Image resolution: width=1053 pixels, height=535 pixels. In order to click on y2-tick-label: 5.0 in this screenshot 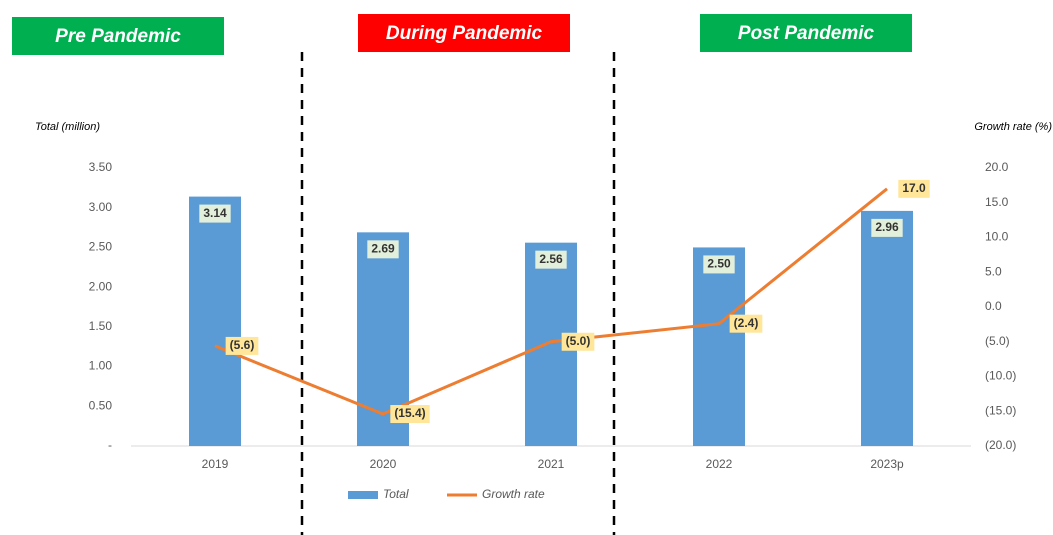, I will do `click(993, 271)`.